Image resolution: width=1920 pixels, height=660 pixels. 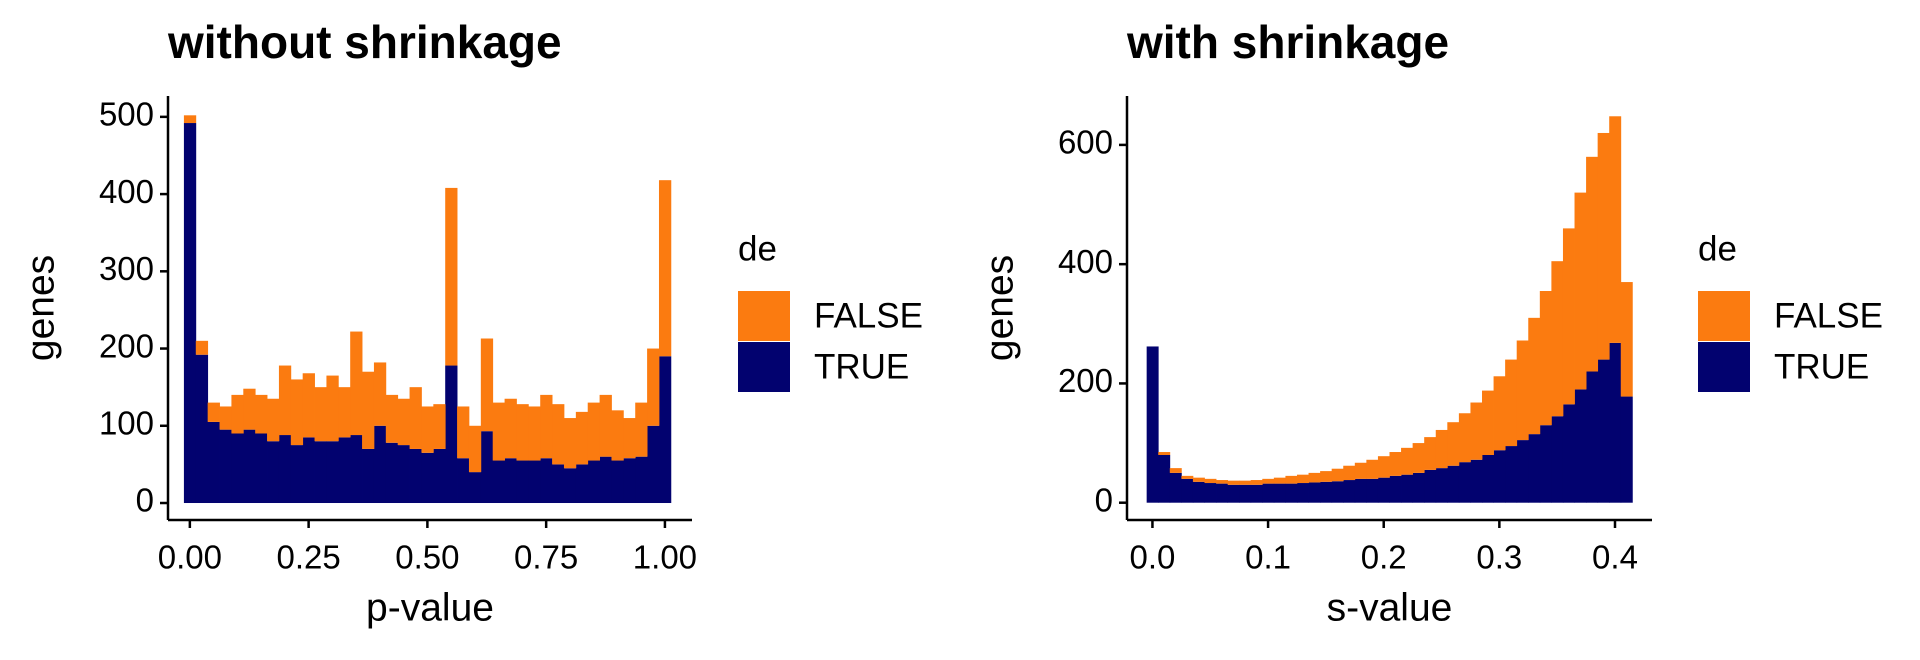 What do you see at coordinates (427, 557) in the screenshot?
I see `x-tick-label: 0.50` at bounding box center [427, 557].